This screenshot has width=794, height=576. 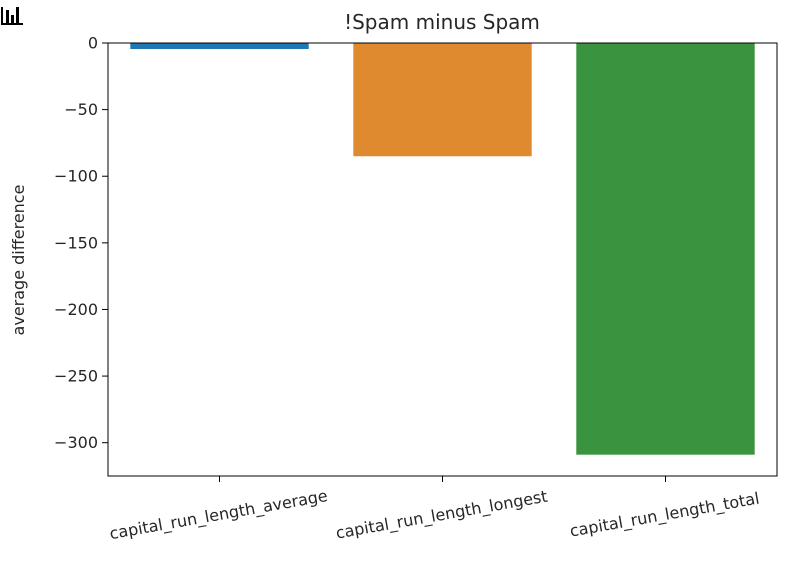 I want to click on chart-title: !Spam minus Spam, so click(x=442, y=22).